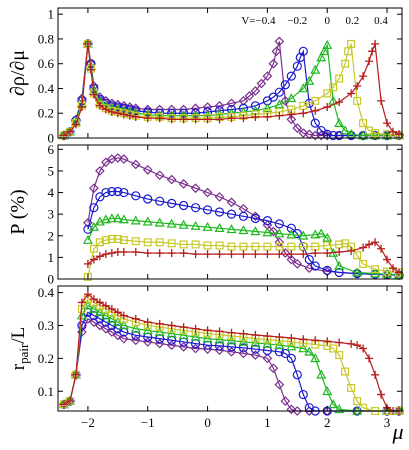  What do you see at coordinates (267, 254) in the screenshot?
I see `point-0.4-18` at bounding box center [267, 254].